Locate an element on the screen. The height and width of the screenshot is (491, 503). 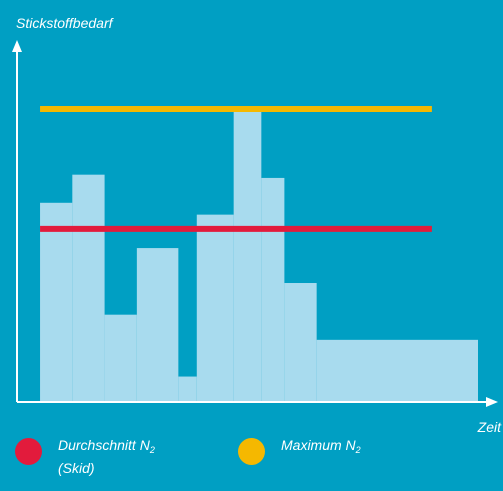
y-axis-arrow is located at coordinates (17, 46).